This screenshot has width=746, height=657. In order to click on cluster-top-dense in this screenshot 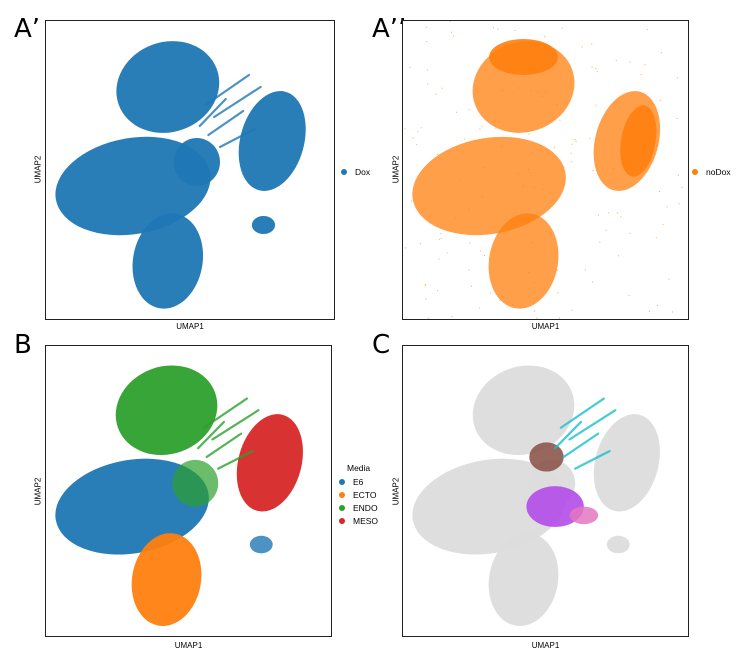, I will do `click(523, 57)`.